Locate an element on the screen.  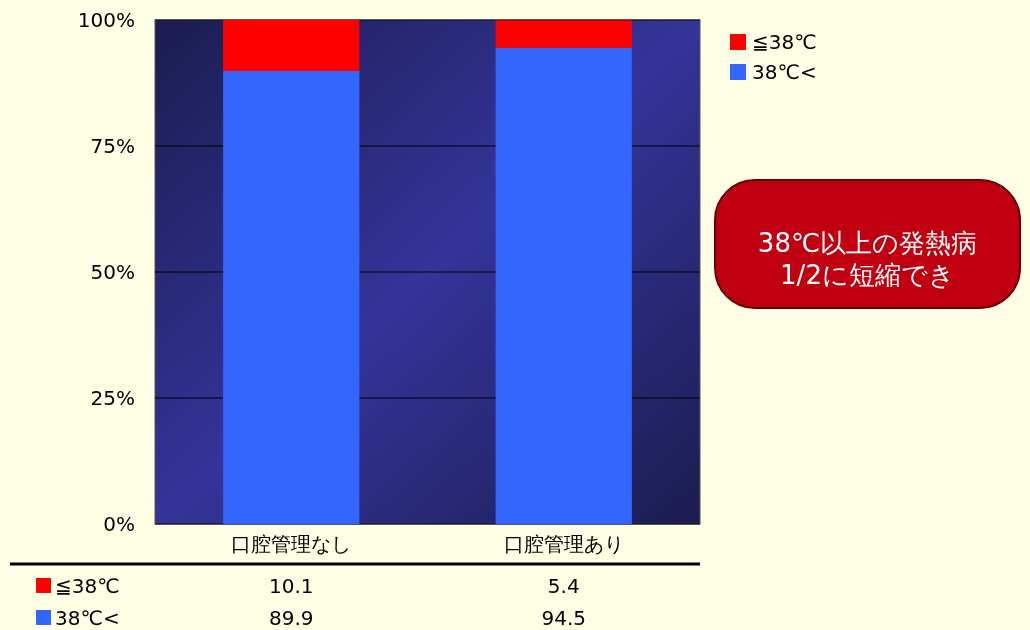
data-label: 5.4 is located at coordinates (563, 586).